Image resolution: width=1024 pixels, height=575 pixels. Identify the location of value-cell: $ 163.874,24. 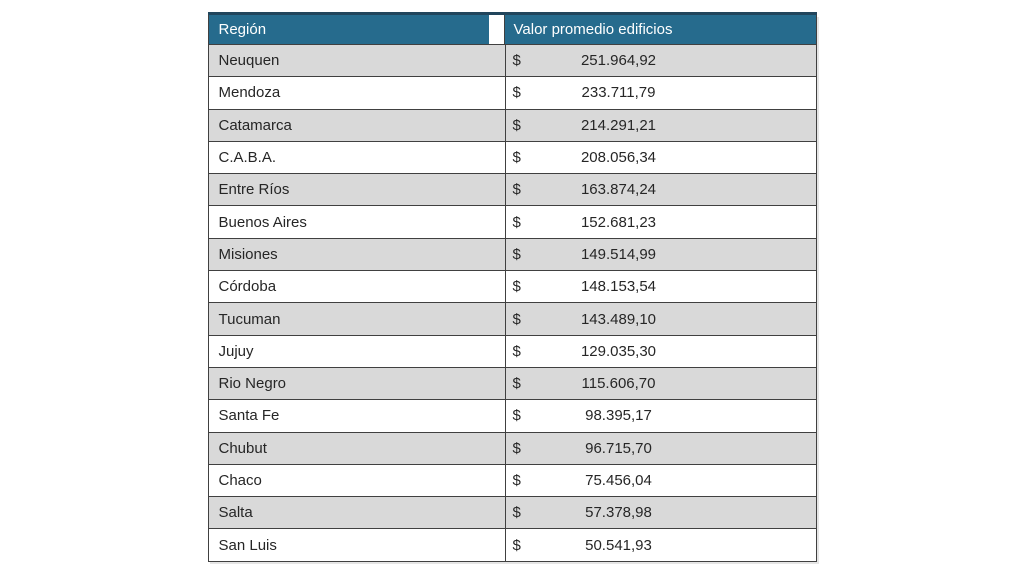
(661, 189).